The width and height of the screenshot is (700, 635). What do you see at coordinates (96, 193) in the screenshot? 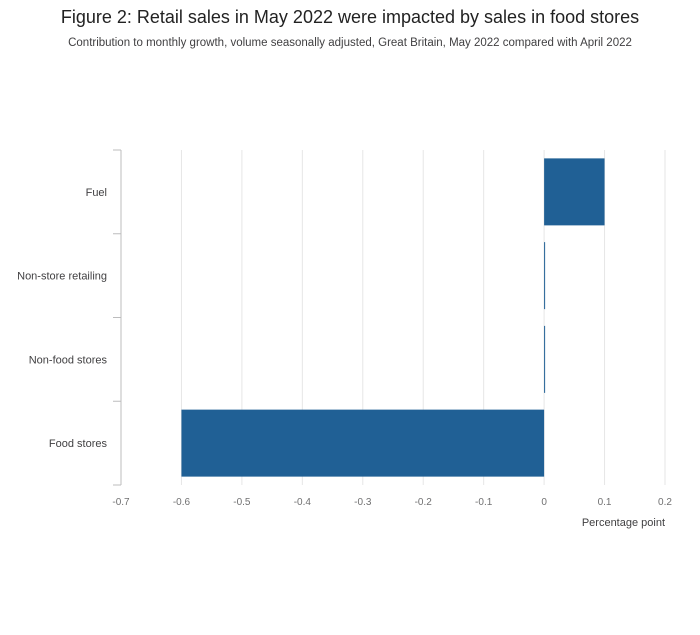
I see `category-label: Fuel` at bounding box center [96, 193].